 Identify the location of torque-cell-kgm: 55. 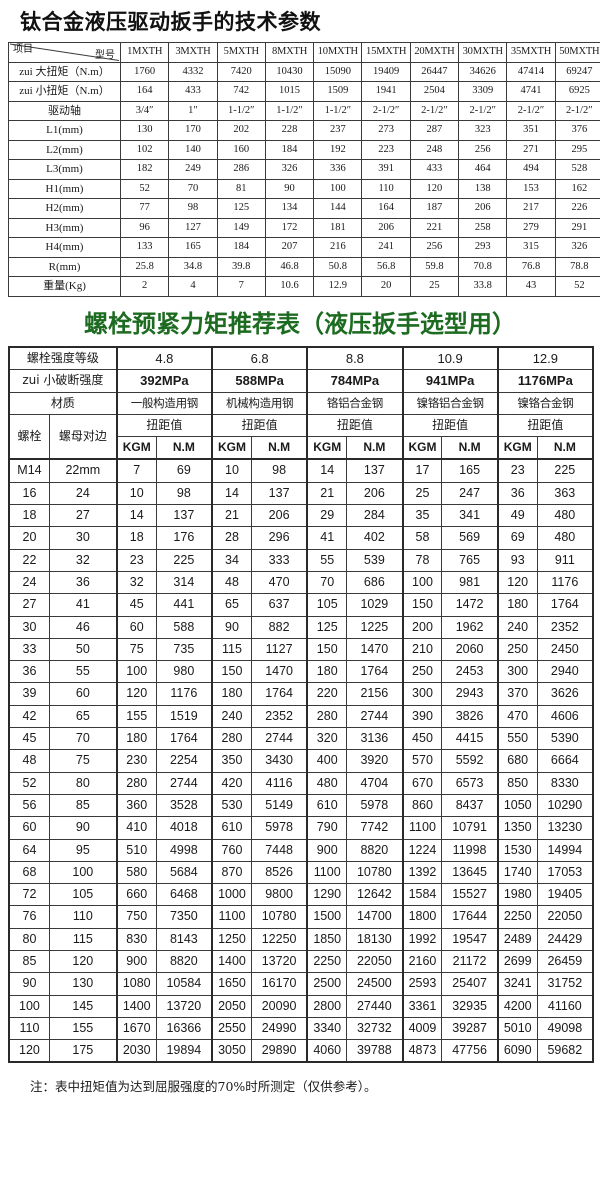
(327, 560).